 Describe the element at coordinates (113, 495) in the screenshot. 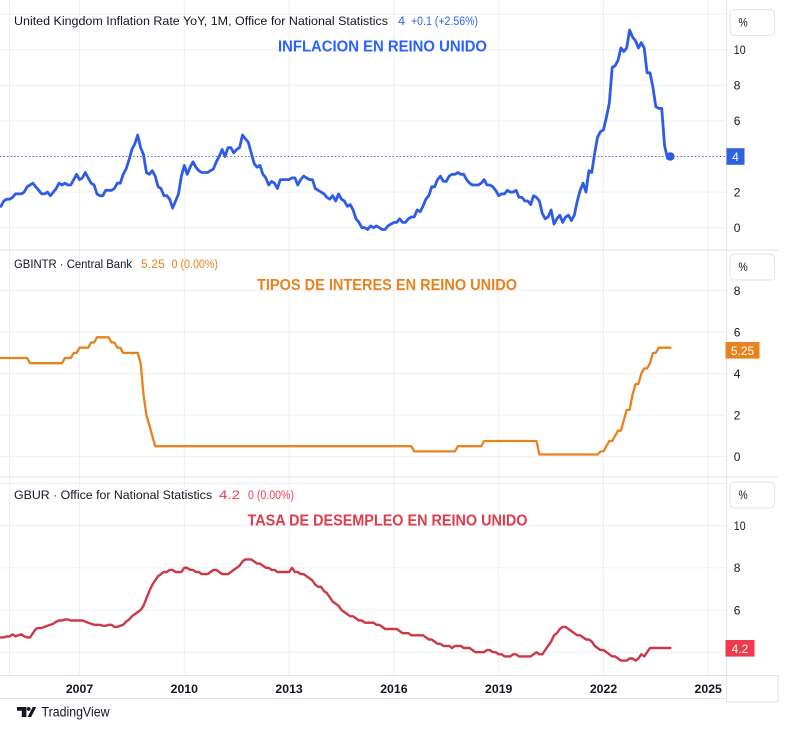

I see `svg-text:GBUR · Office for National Sta: GBUR · Office for National Statistics` at that location.